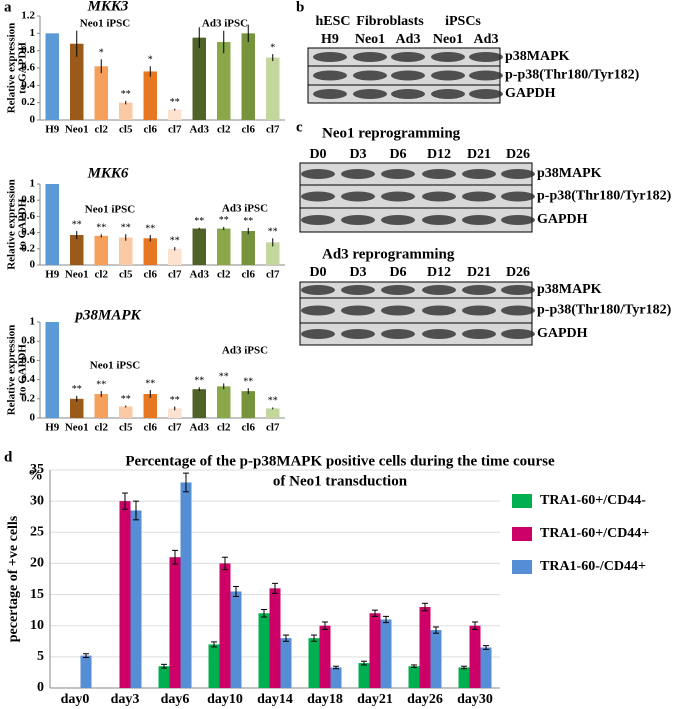  I want to click on lane-label: D12, so click(439, 154).